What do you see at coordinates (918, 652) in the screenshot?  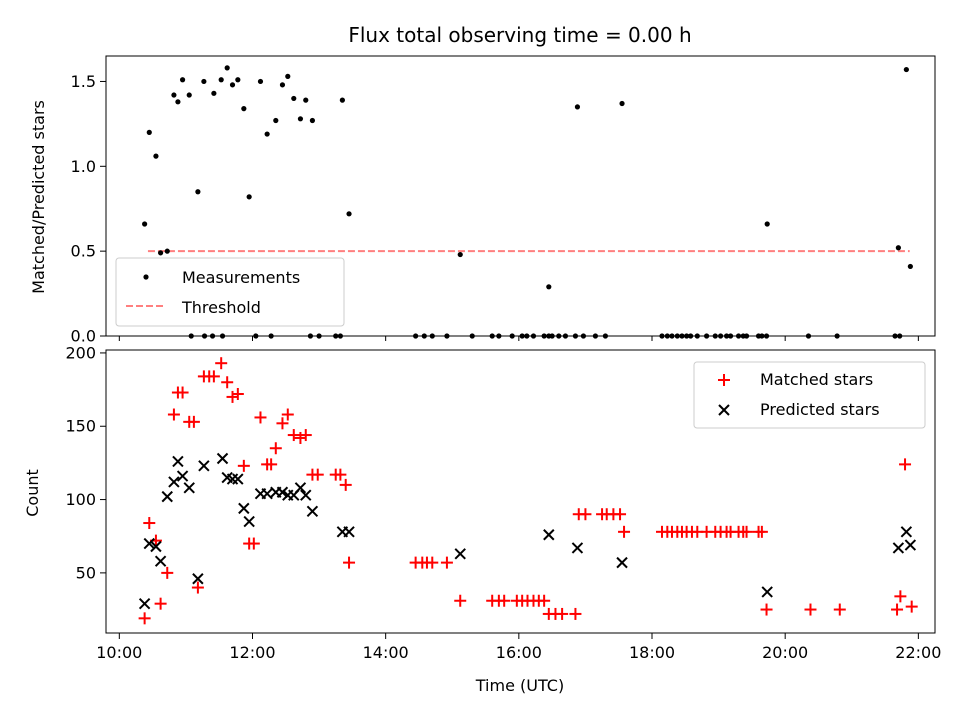 I see `x-tick-label: 22:00` at bounding box center [918, 652].